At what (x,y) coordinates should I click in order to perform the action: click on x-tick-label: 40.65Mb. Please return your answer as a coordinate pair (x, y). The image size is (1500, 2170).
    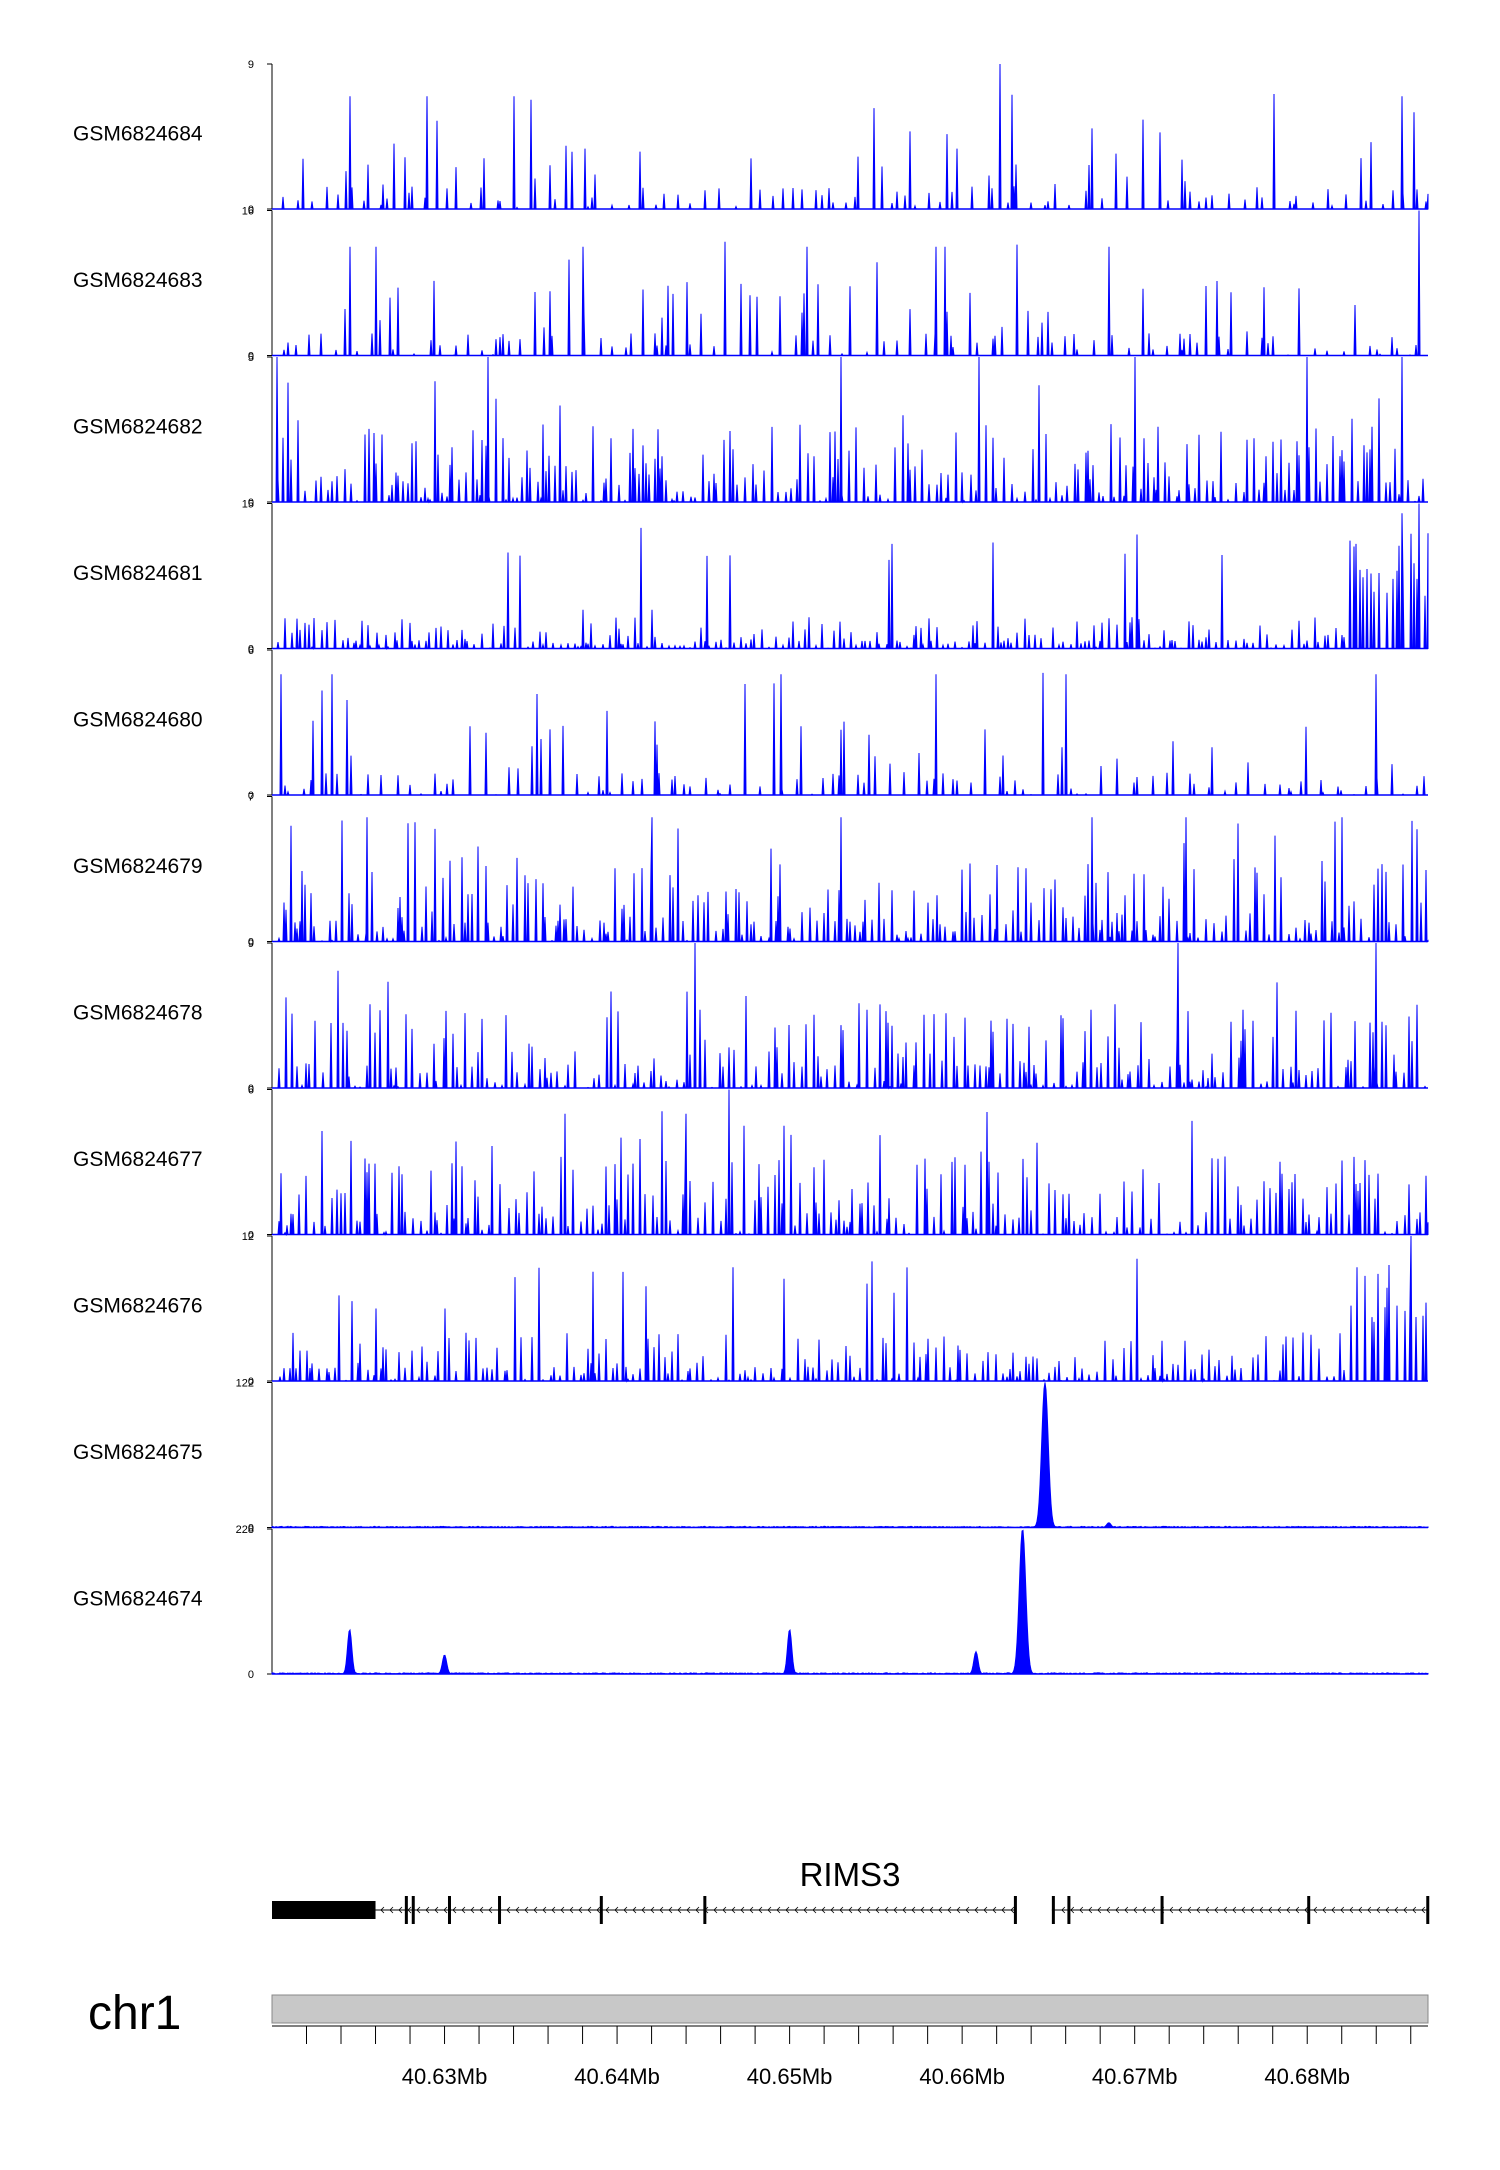
    Looking at the image, I should click on (790, 2076).